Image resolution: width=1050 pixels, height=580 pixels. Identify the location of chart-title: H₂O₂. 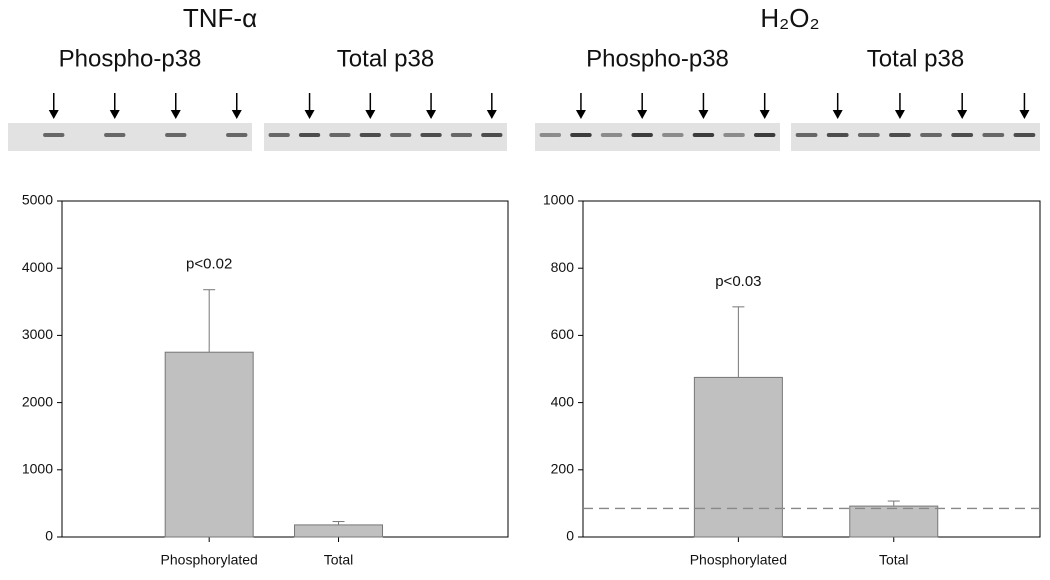
(789, 18).